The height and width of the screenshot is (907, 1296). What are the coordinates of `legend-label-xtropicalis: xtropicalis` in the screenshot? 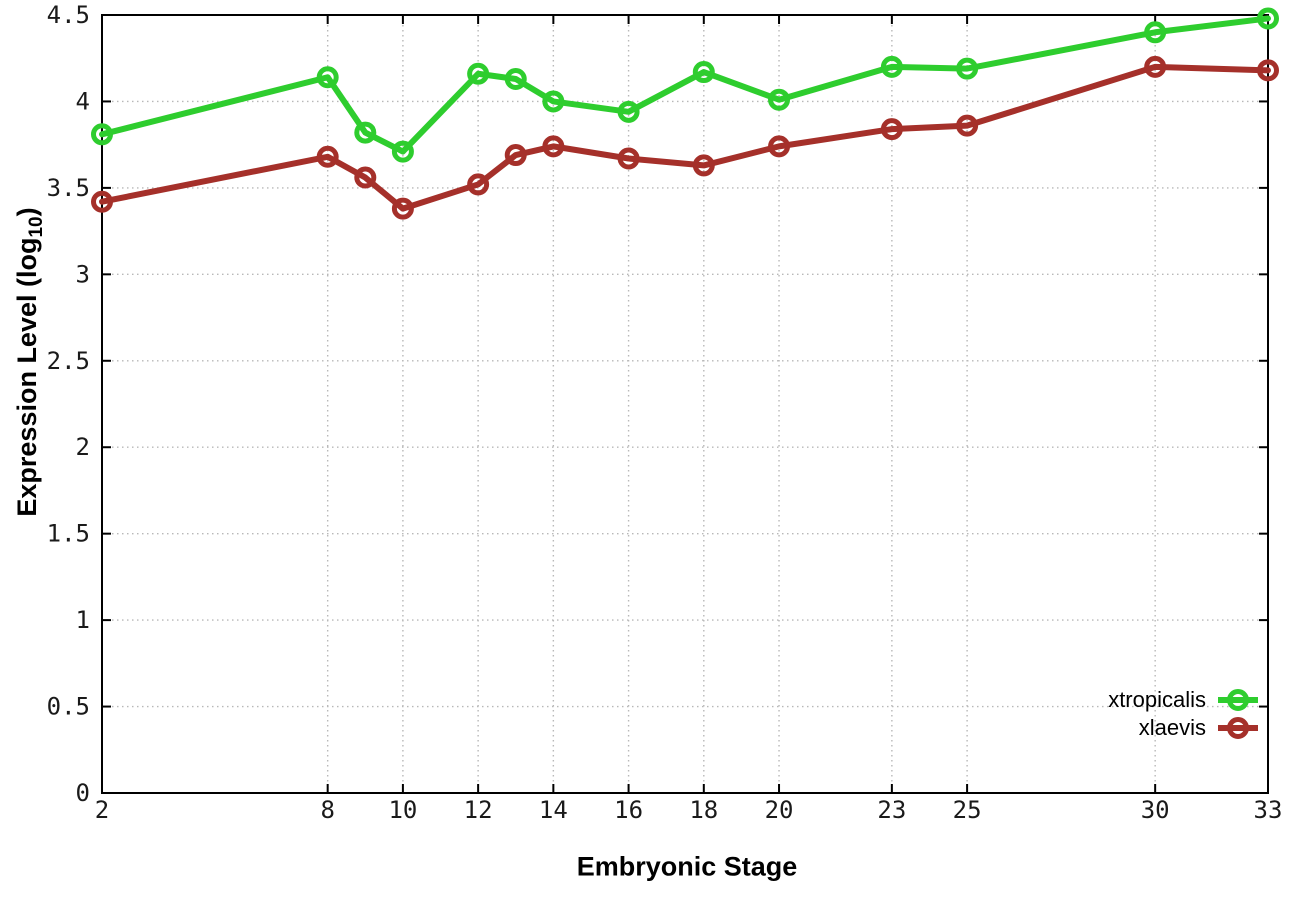 It's located at (1157, 699).